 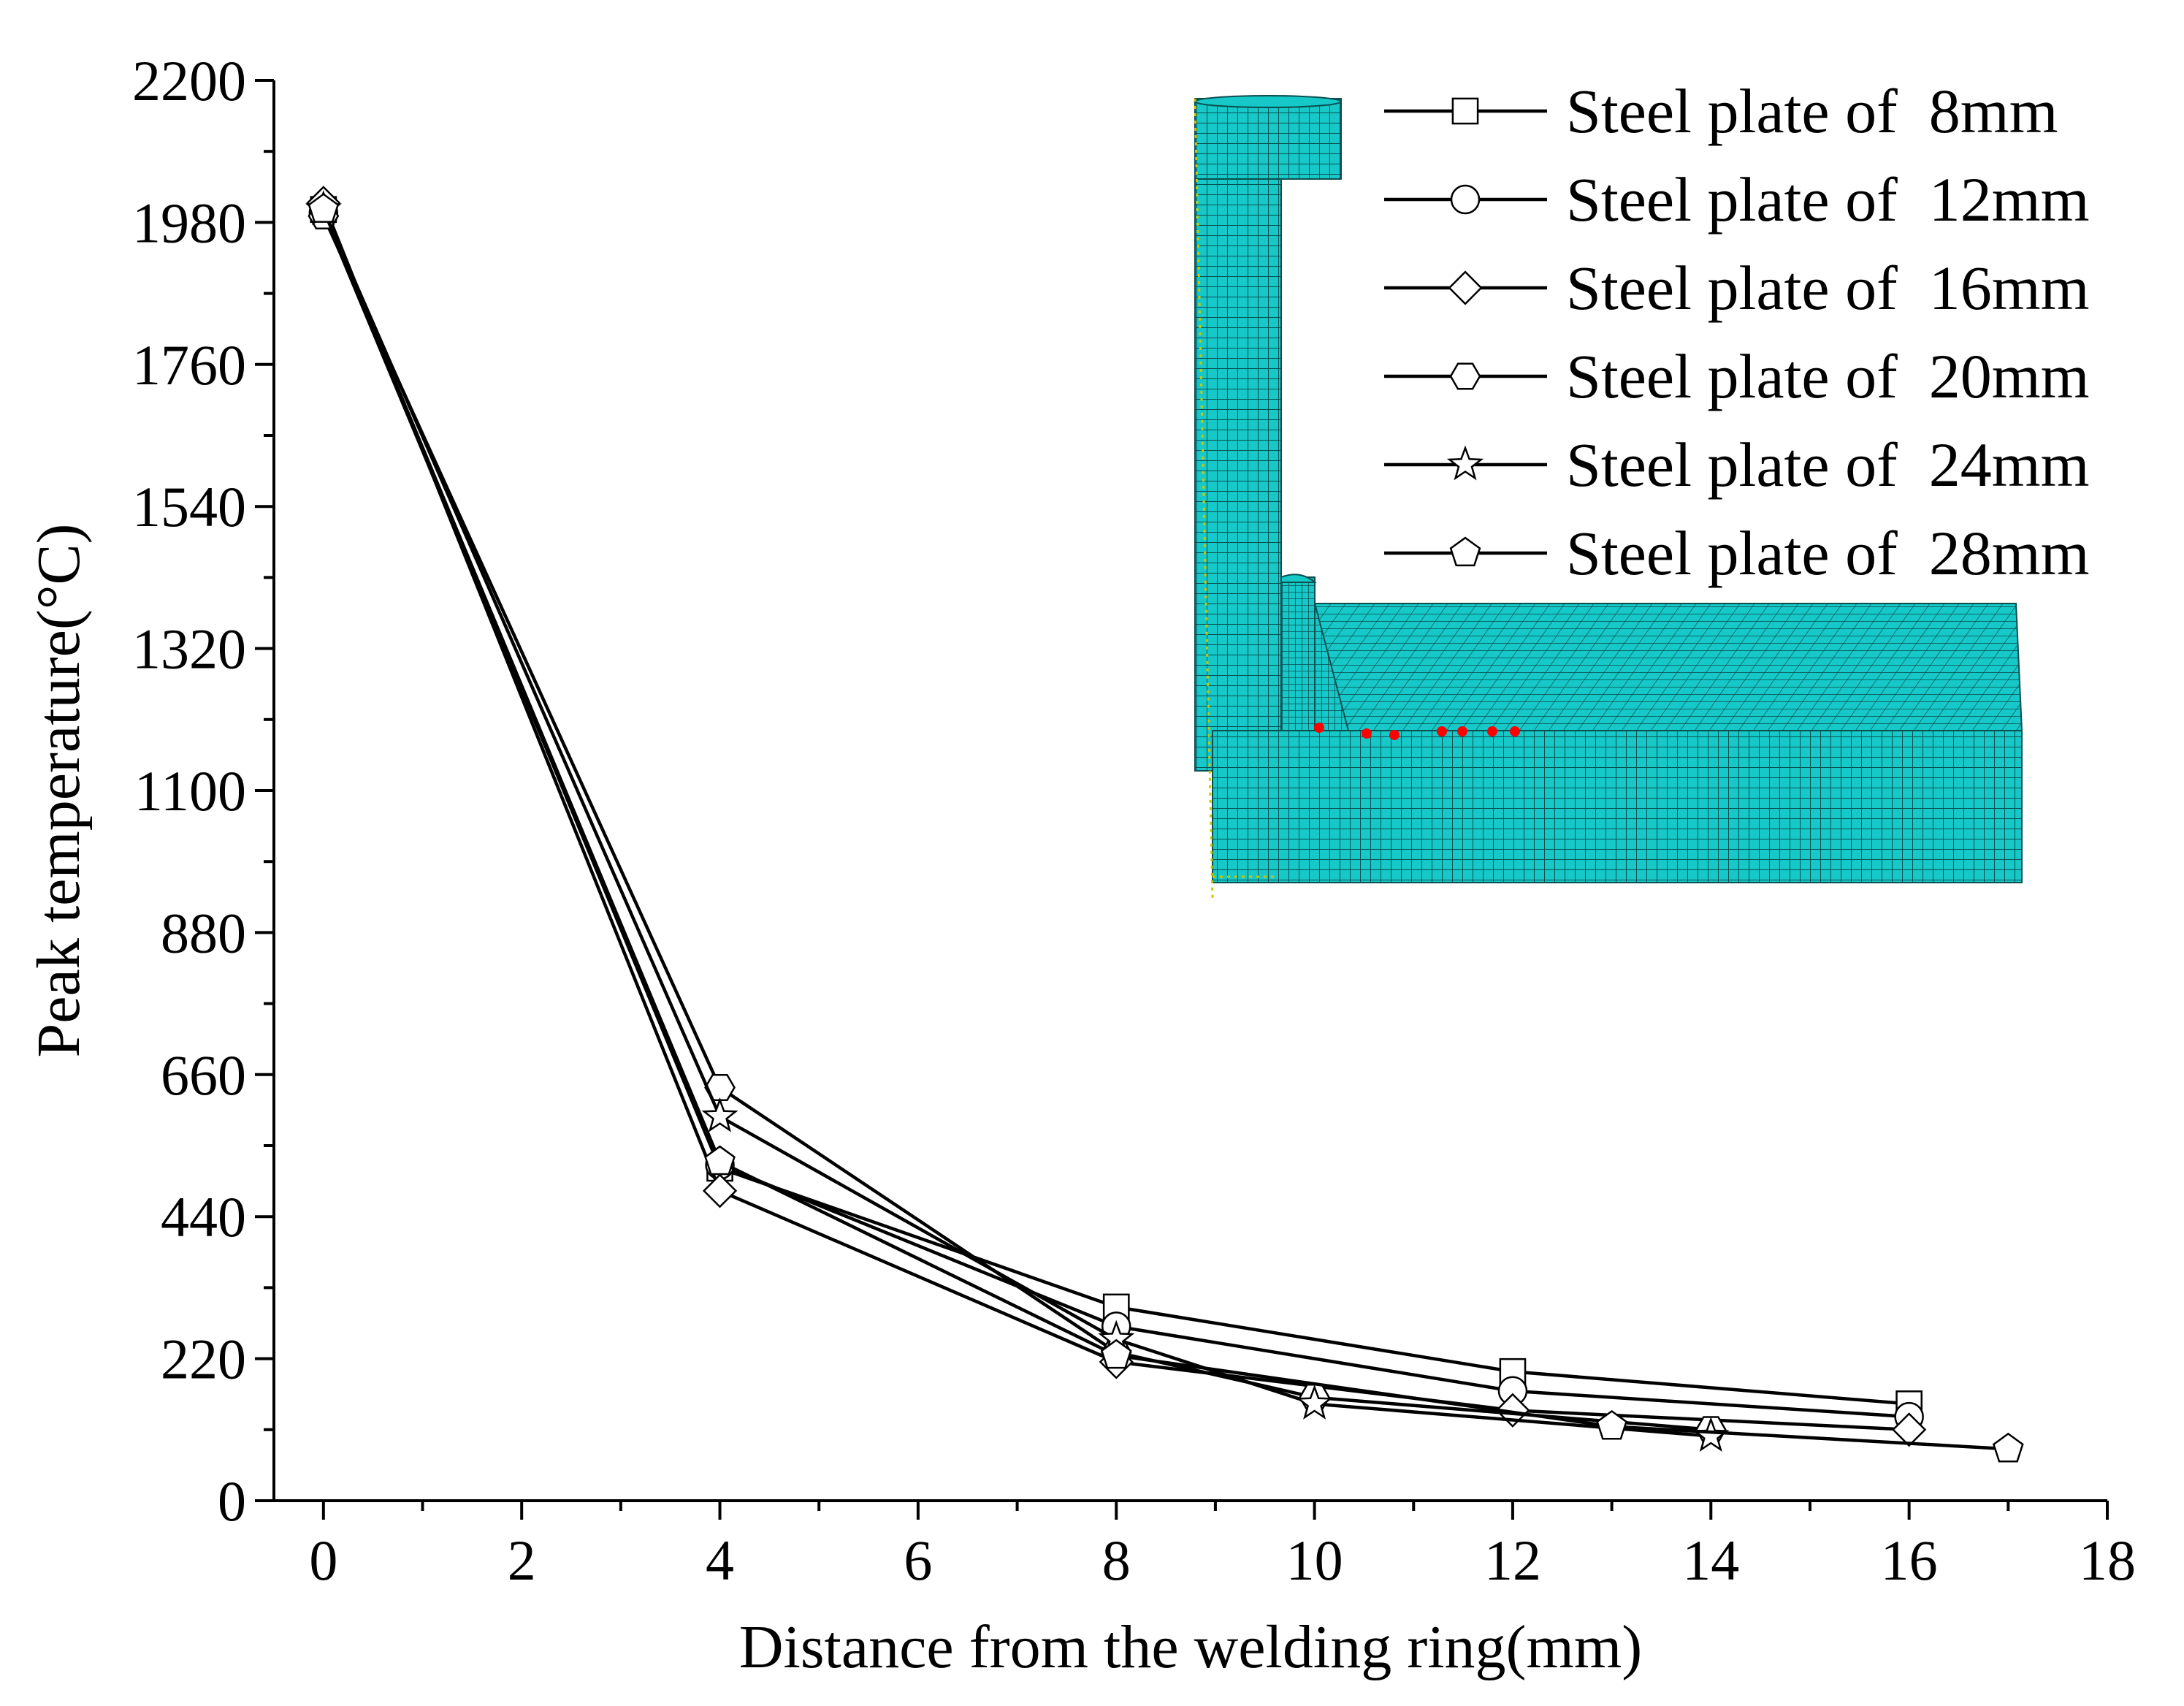 What do you see at coordinates (1222, 1546) in the screenshot?
I see `x-ticks: 0 2 4 6 8 10 12 14 16 18` at bounding box center [1222, 1546].